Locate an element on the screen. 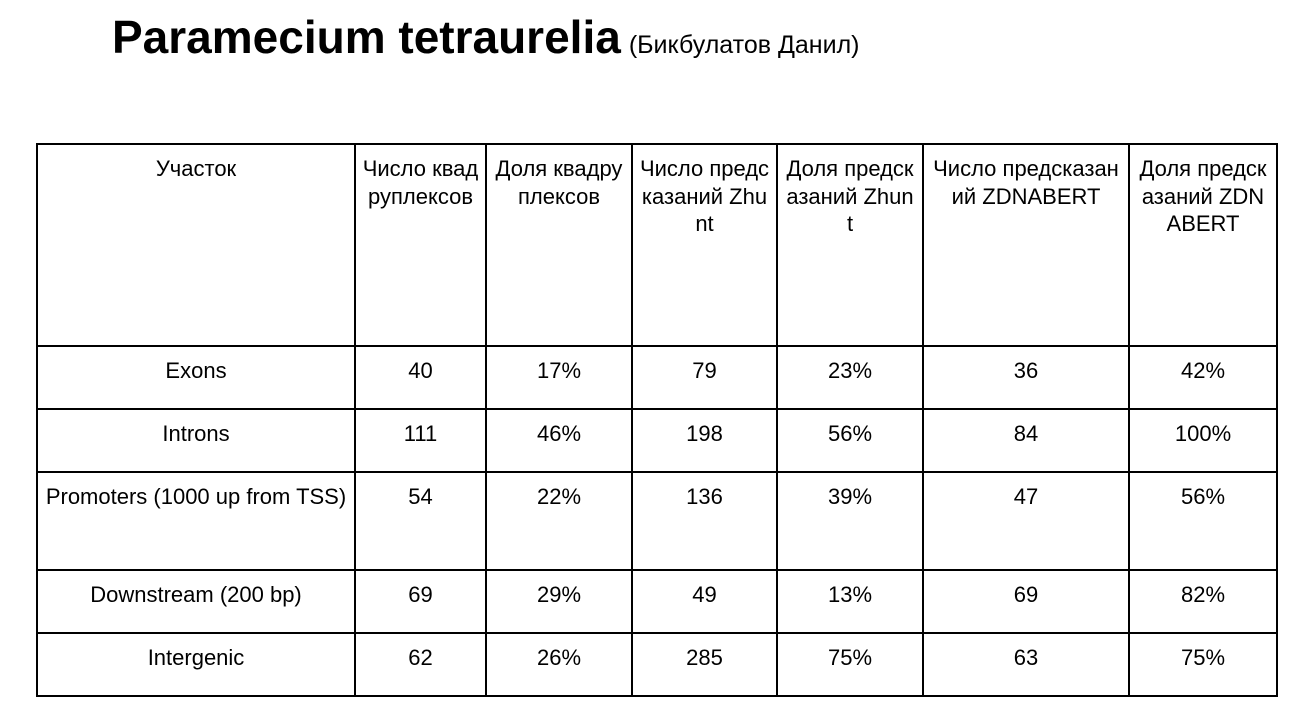  table-cell: 136 is located at coordinates (704, 521).